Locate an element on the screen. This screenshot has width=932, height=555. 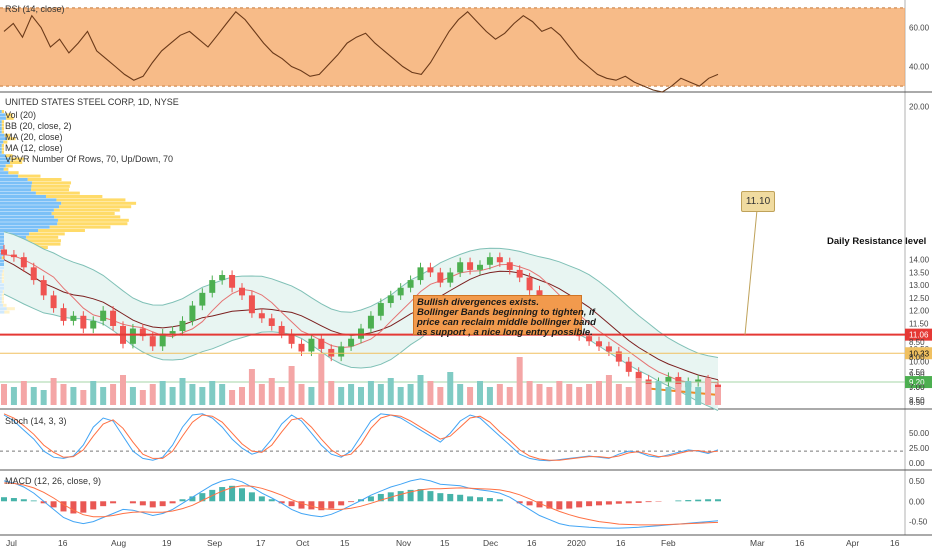
time-tick-label: Nov is located at coordinates (404, 543).